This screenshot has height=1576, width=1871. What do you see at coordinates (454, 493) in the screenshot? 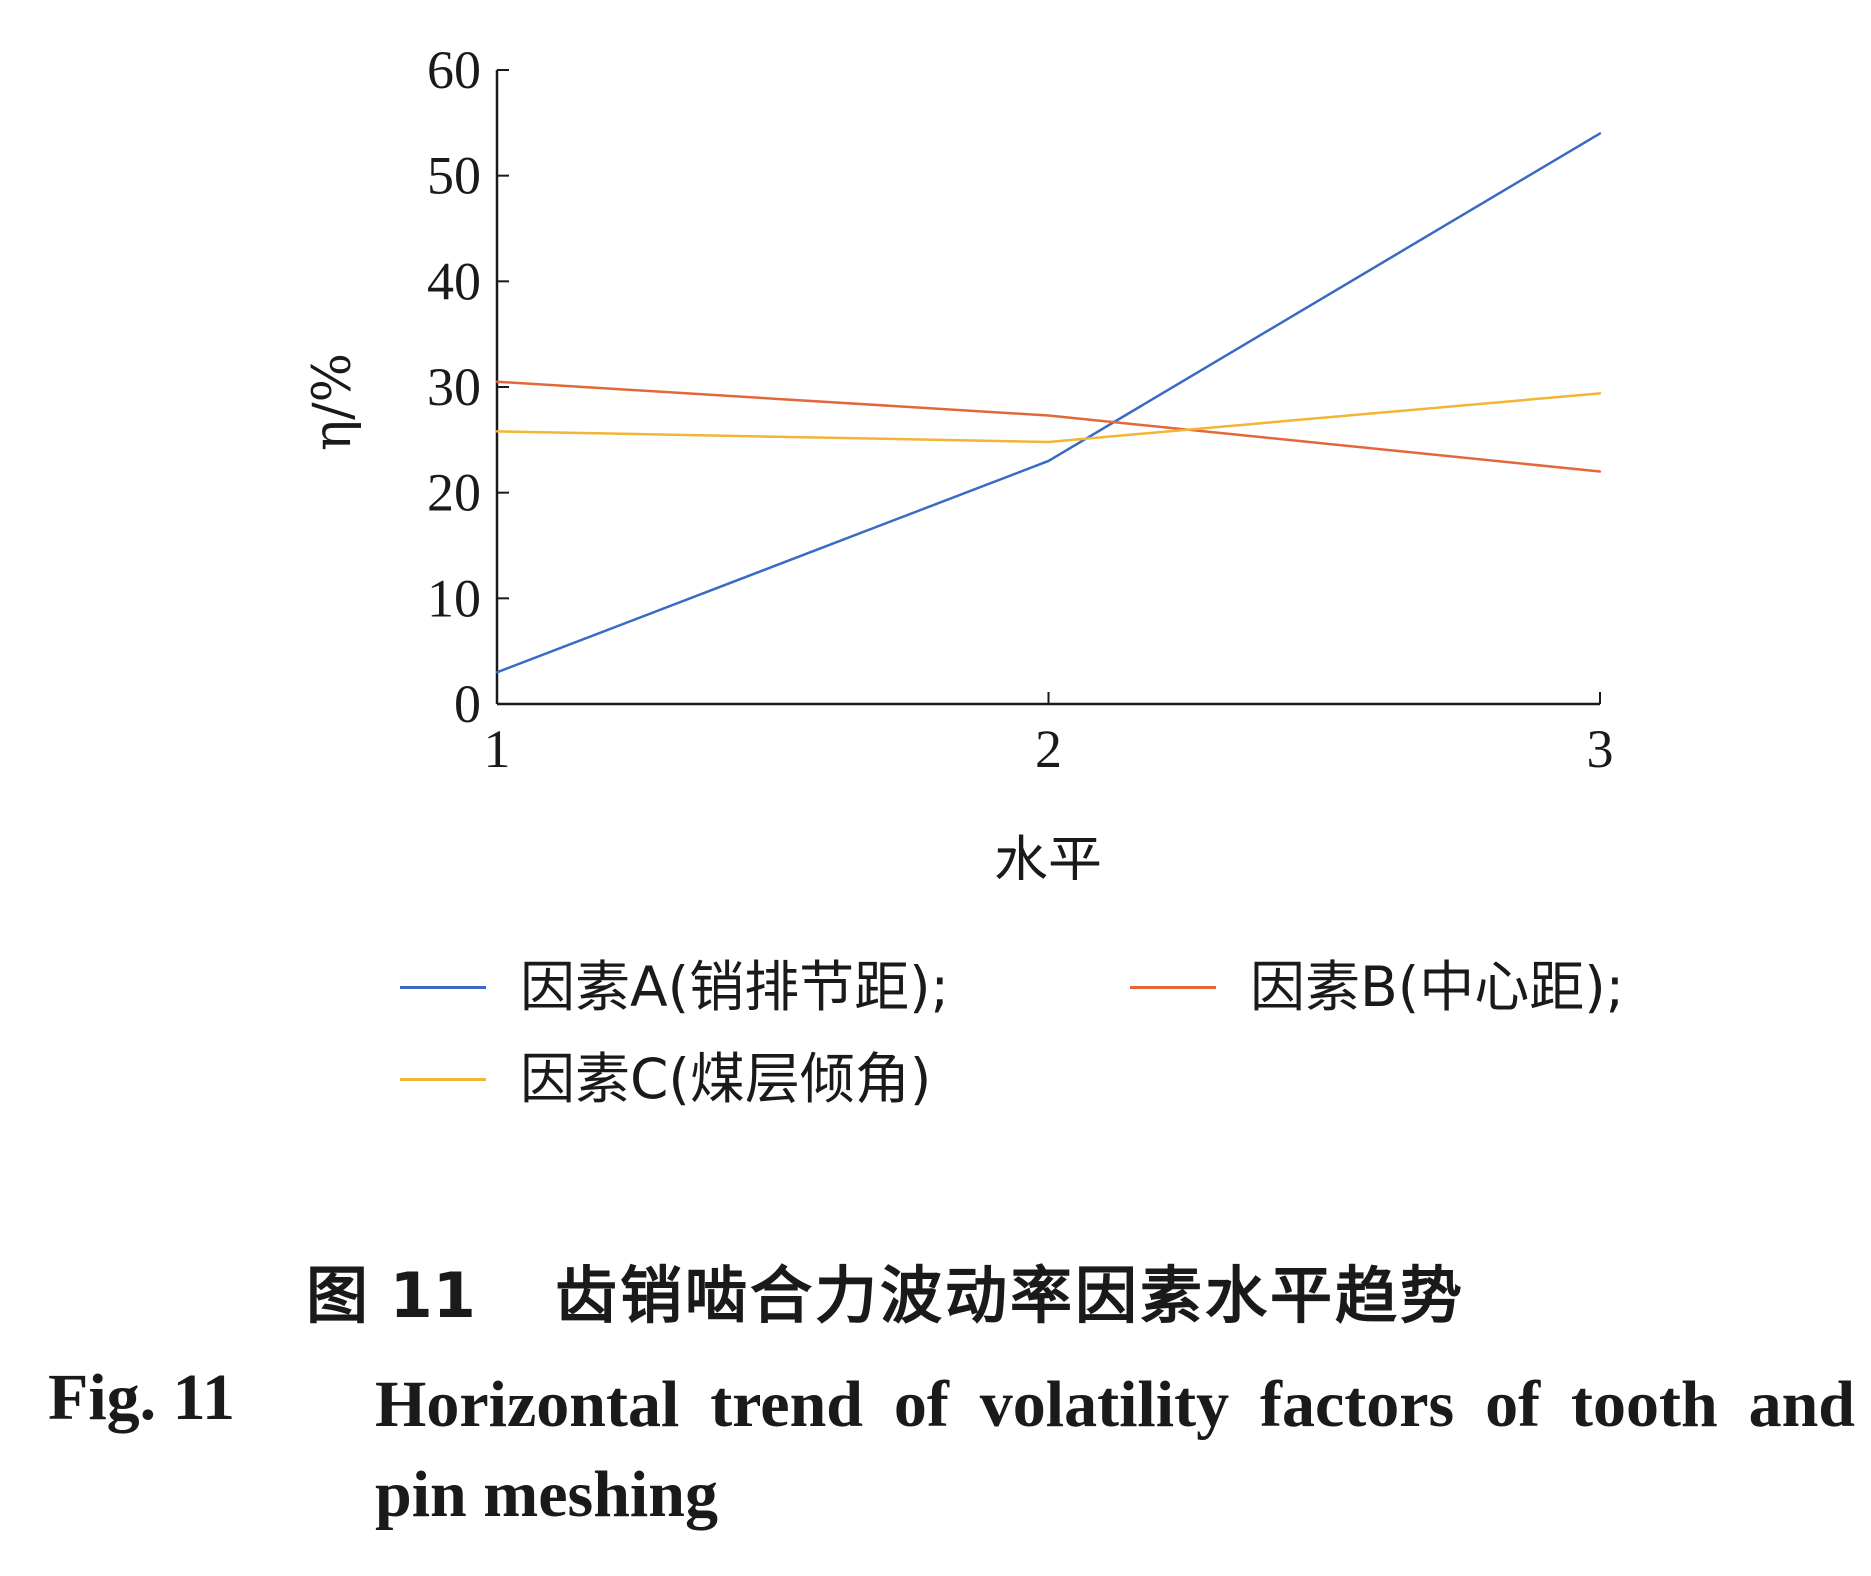
I see `y-tick-label-2: 20` at bounding box center [454, 493].